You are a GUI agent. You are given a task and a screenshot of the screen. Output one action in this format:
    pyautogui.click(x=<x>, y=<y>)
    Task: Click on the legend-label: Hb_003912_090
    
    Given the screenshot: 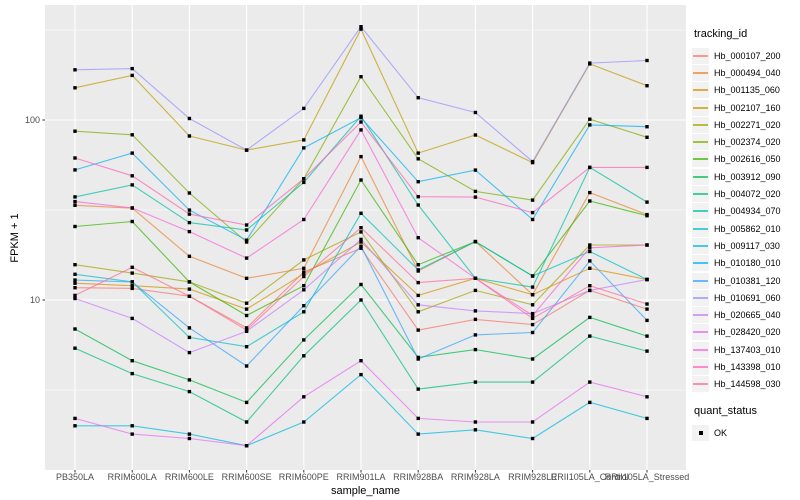 What is the action you would take?
    pyautogui.click(x=747, y=176)
    